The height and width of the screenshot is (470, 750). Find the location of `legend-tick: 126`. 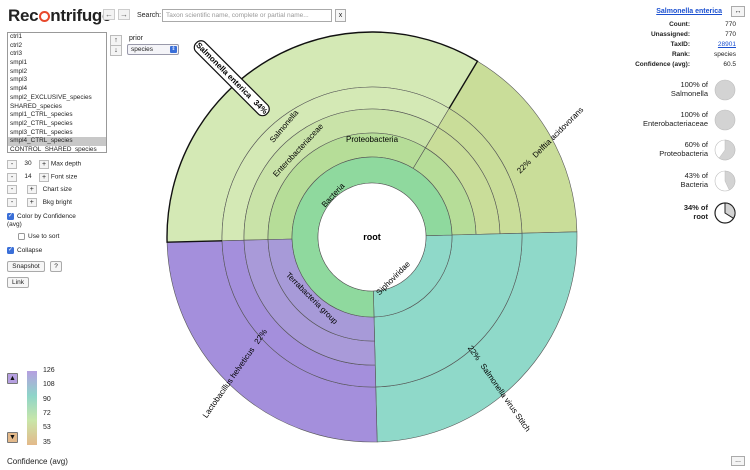

legend-tick: 126 is located at coordinates (49, 370).